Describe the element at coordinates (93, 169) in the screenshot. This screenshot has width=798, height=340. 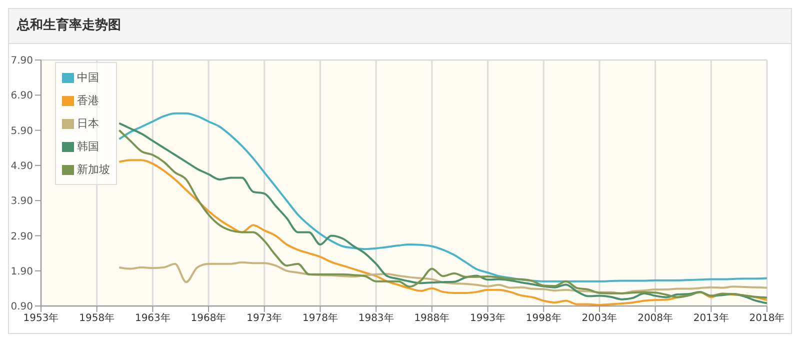
I see `legend-label: 新加坡` at that location.